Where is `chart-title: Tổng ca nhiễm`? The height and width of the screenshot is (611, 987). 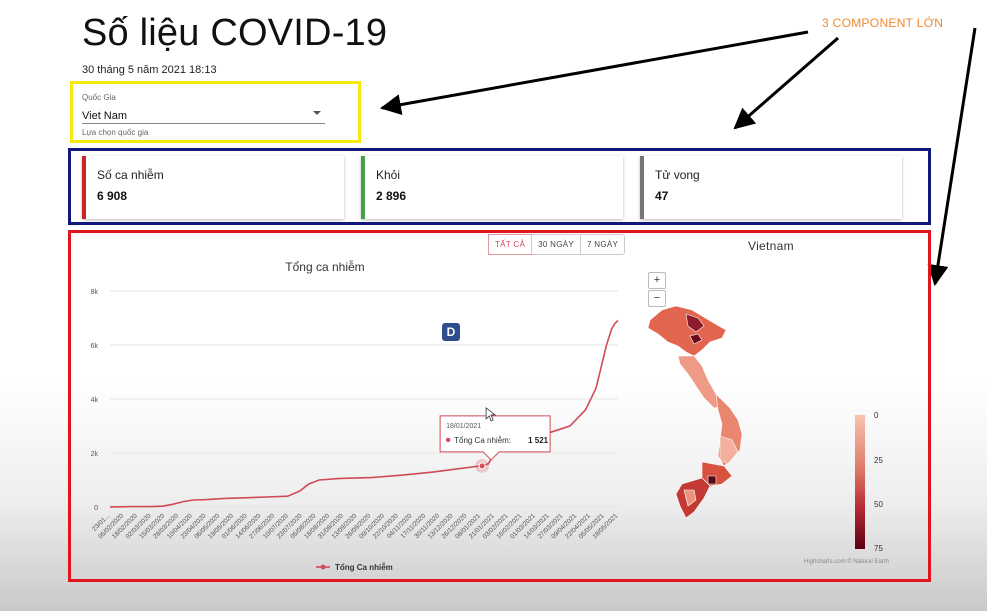
chart-title: Tổng ca nhiễm is located at coordinates (324, 266).